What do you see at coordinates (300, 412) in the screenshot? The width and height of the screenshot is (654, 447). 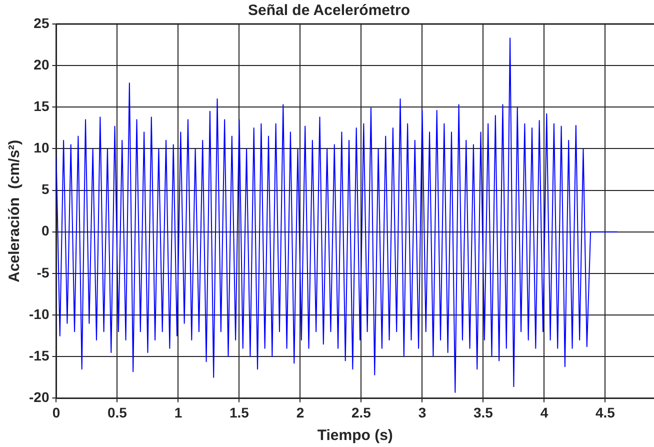 I see `x-tick-label: 2` at bounding box center [300, 412].